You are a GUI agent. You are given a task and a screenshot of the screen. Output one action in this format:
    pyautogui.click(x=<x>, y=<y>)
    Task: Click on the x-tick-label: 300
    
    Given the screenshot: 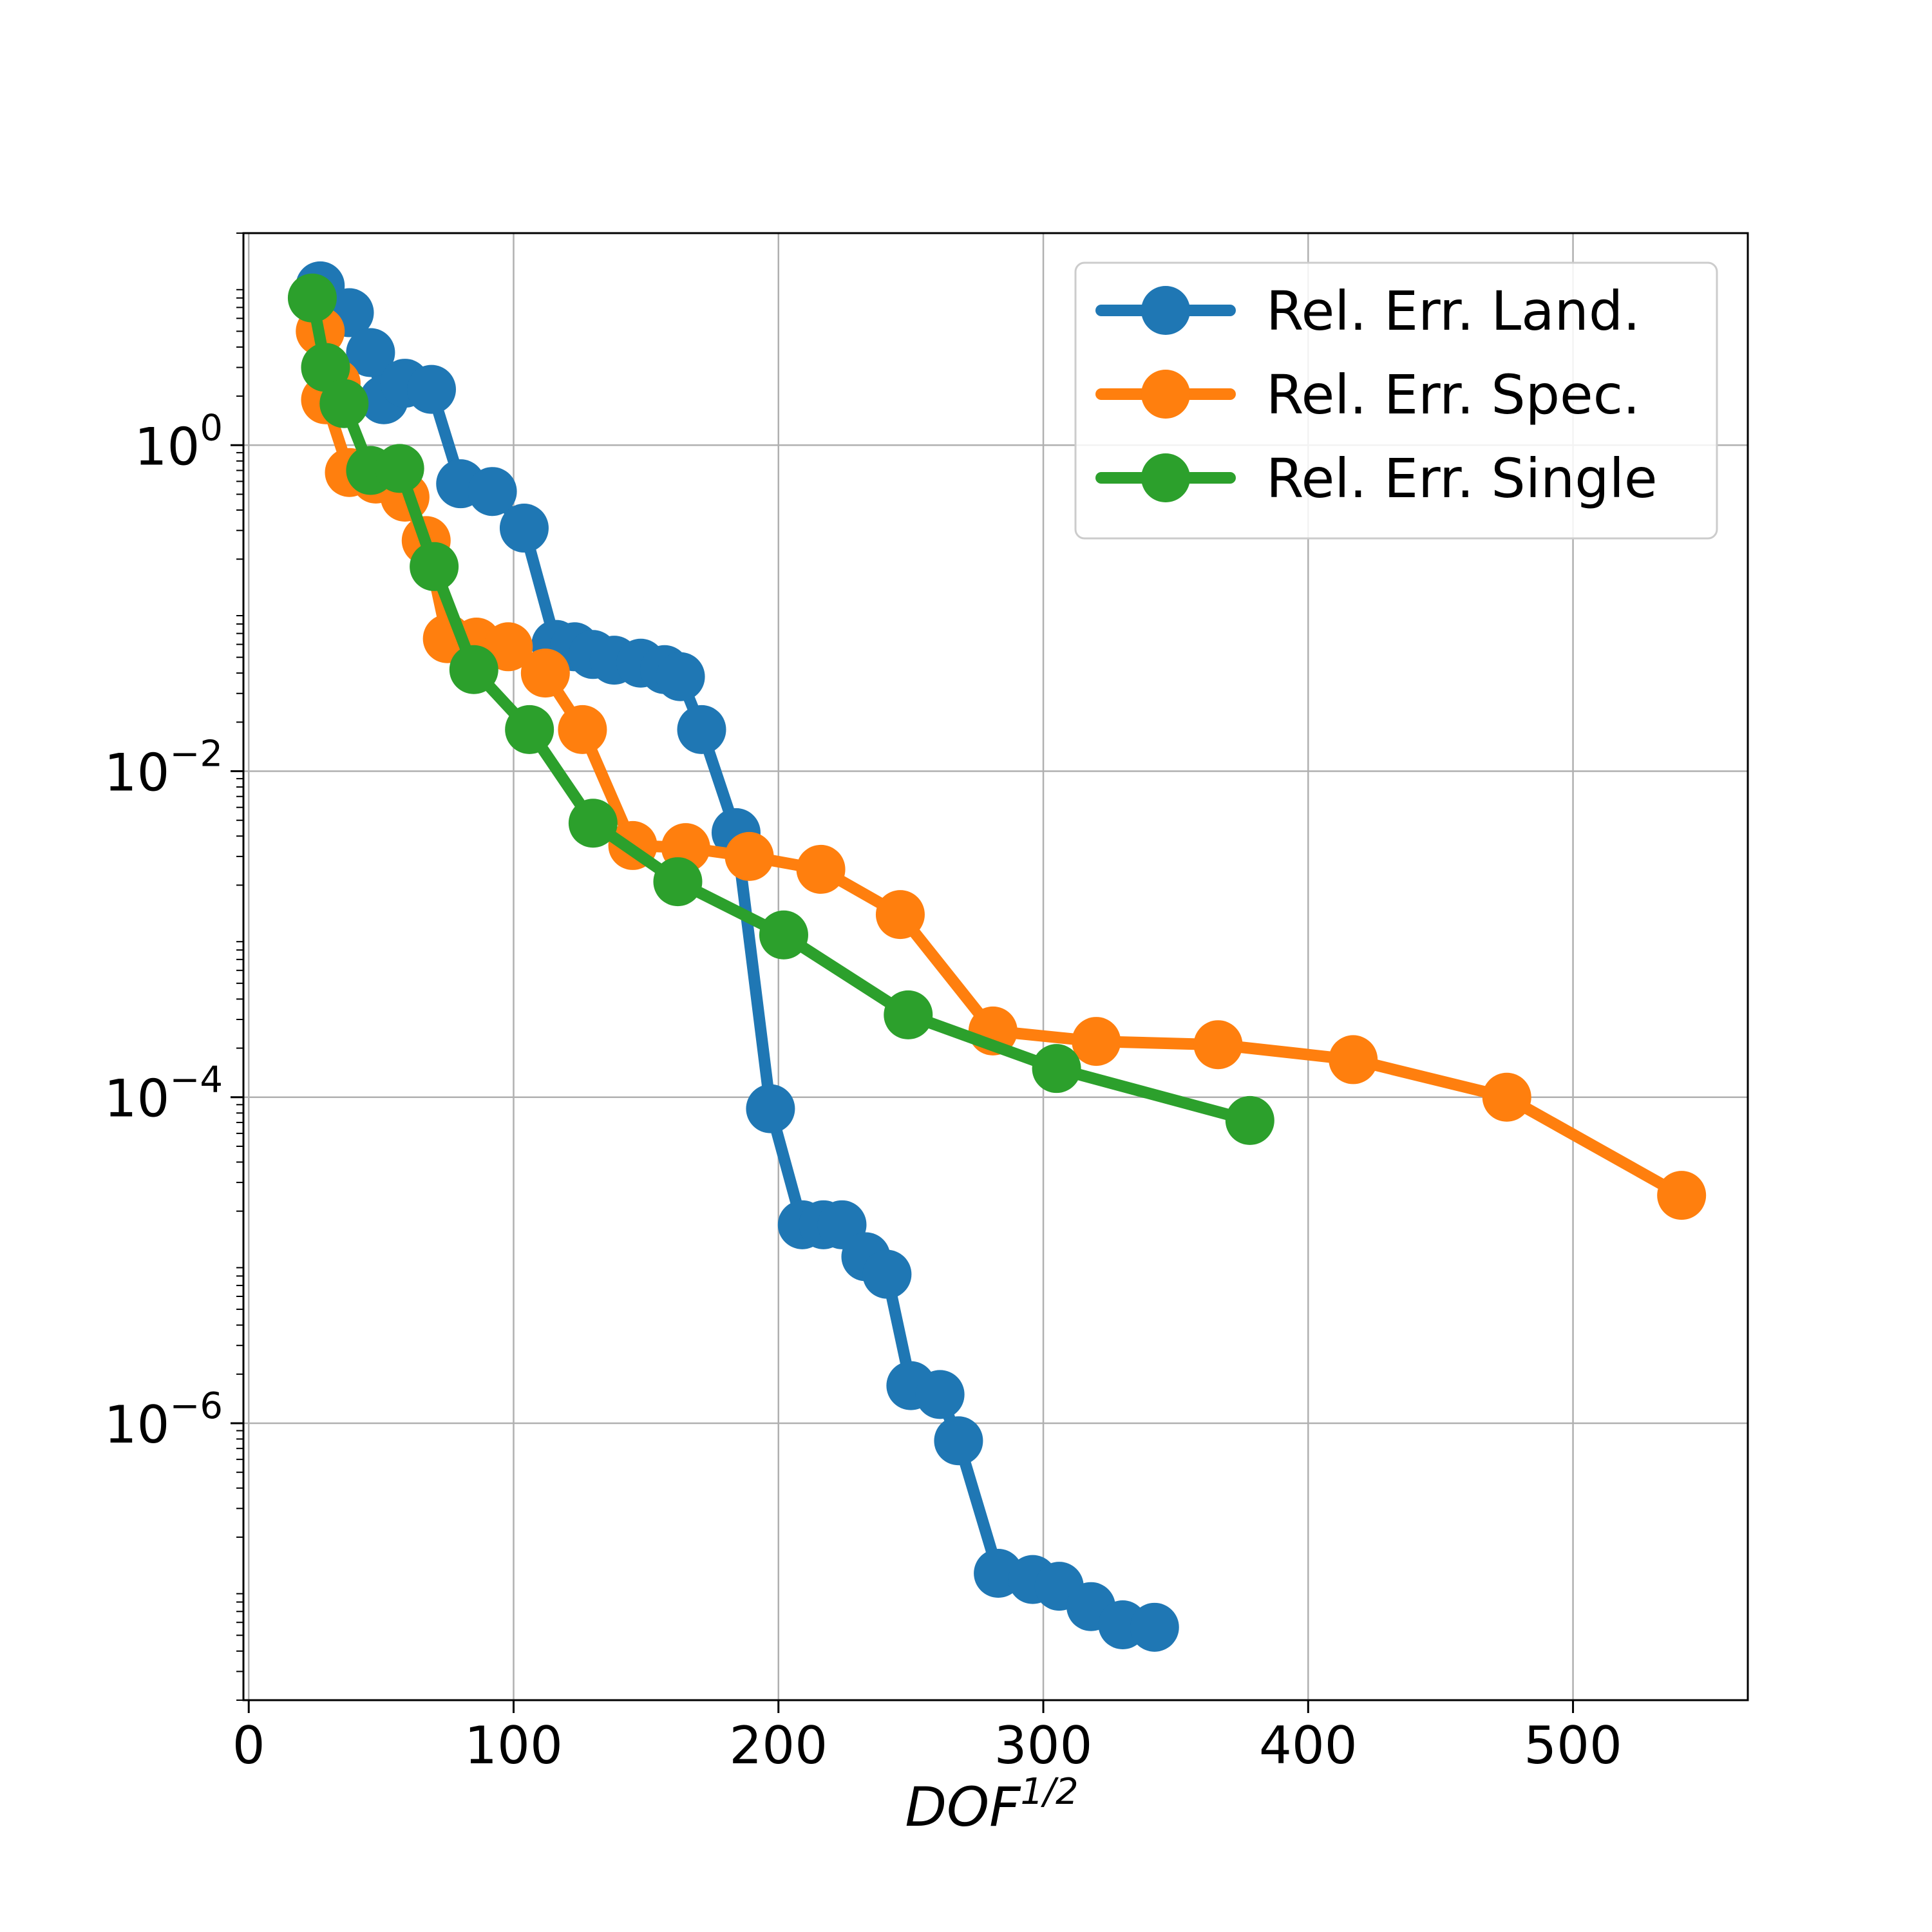 What is the action you would take?
    pyautogui.click(x=1043, y=1746)
    